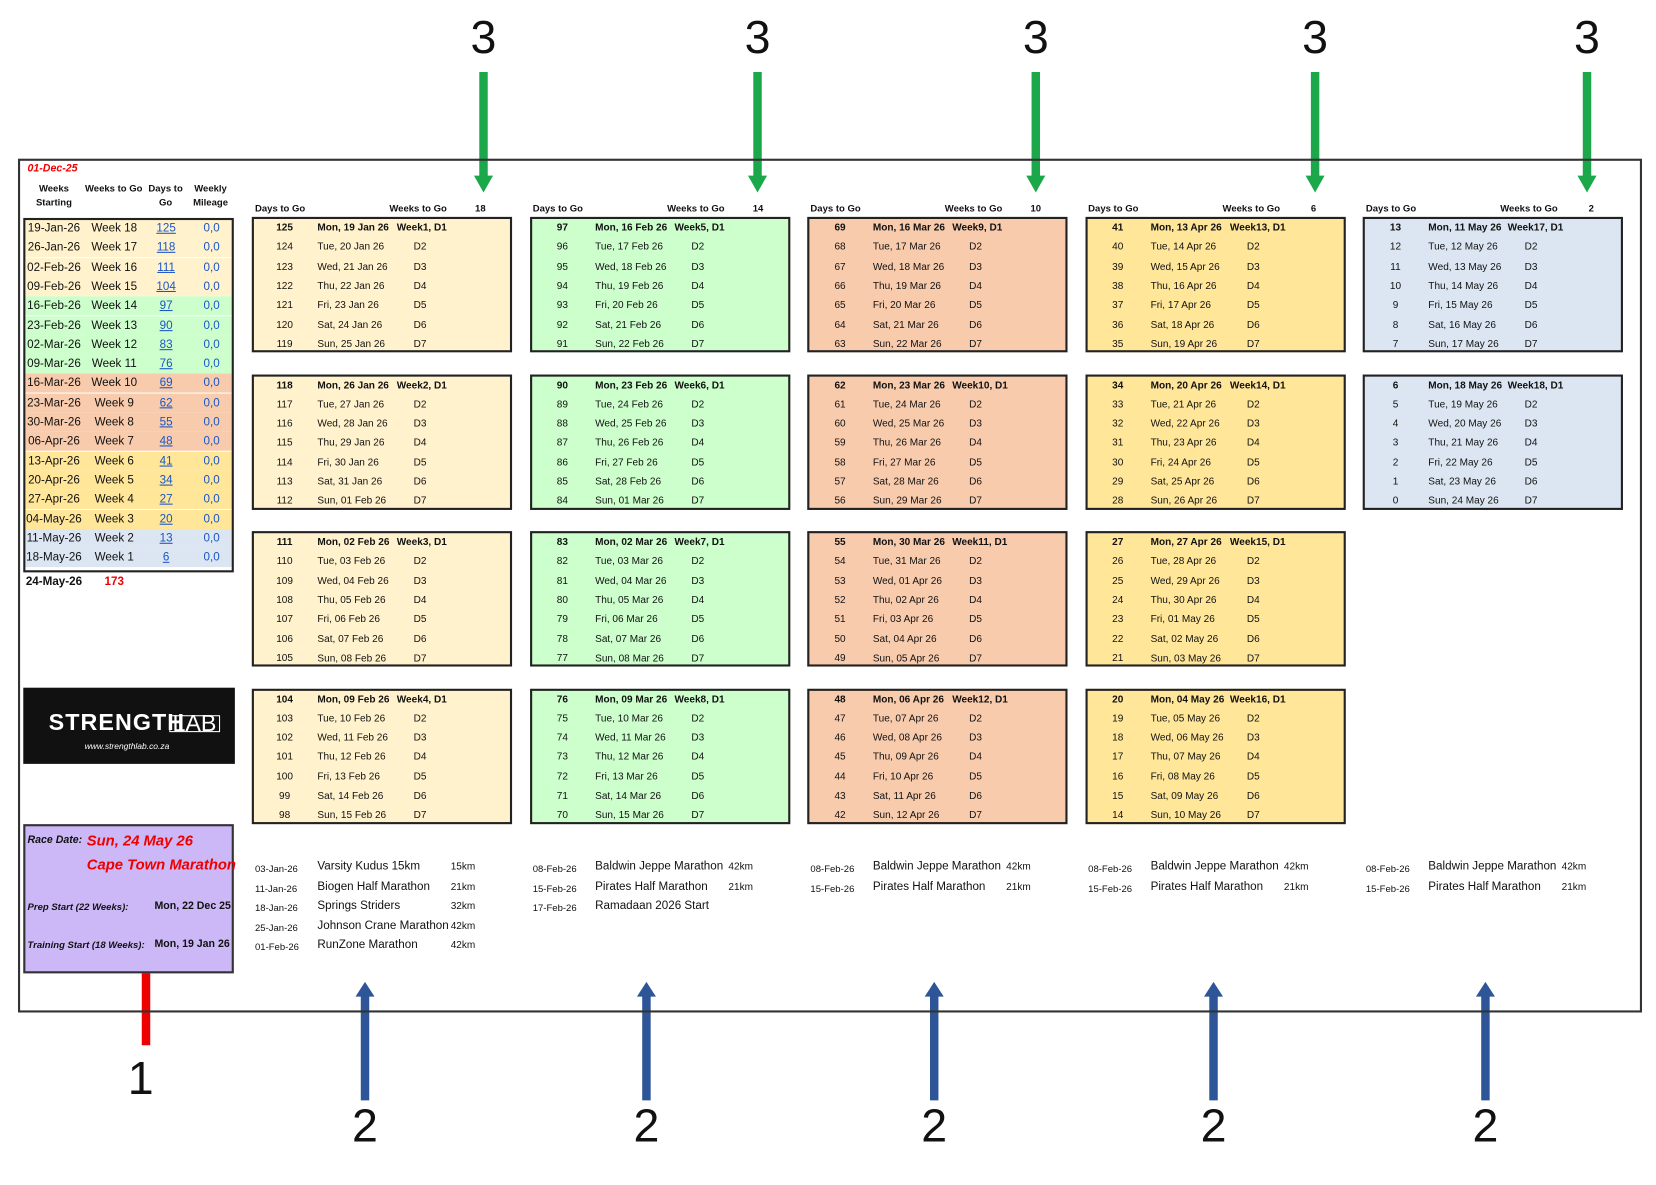  I want to click on day-date: Fri, 30 Jan 26, so click(348, 462).